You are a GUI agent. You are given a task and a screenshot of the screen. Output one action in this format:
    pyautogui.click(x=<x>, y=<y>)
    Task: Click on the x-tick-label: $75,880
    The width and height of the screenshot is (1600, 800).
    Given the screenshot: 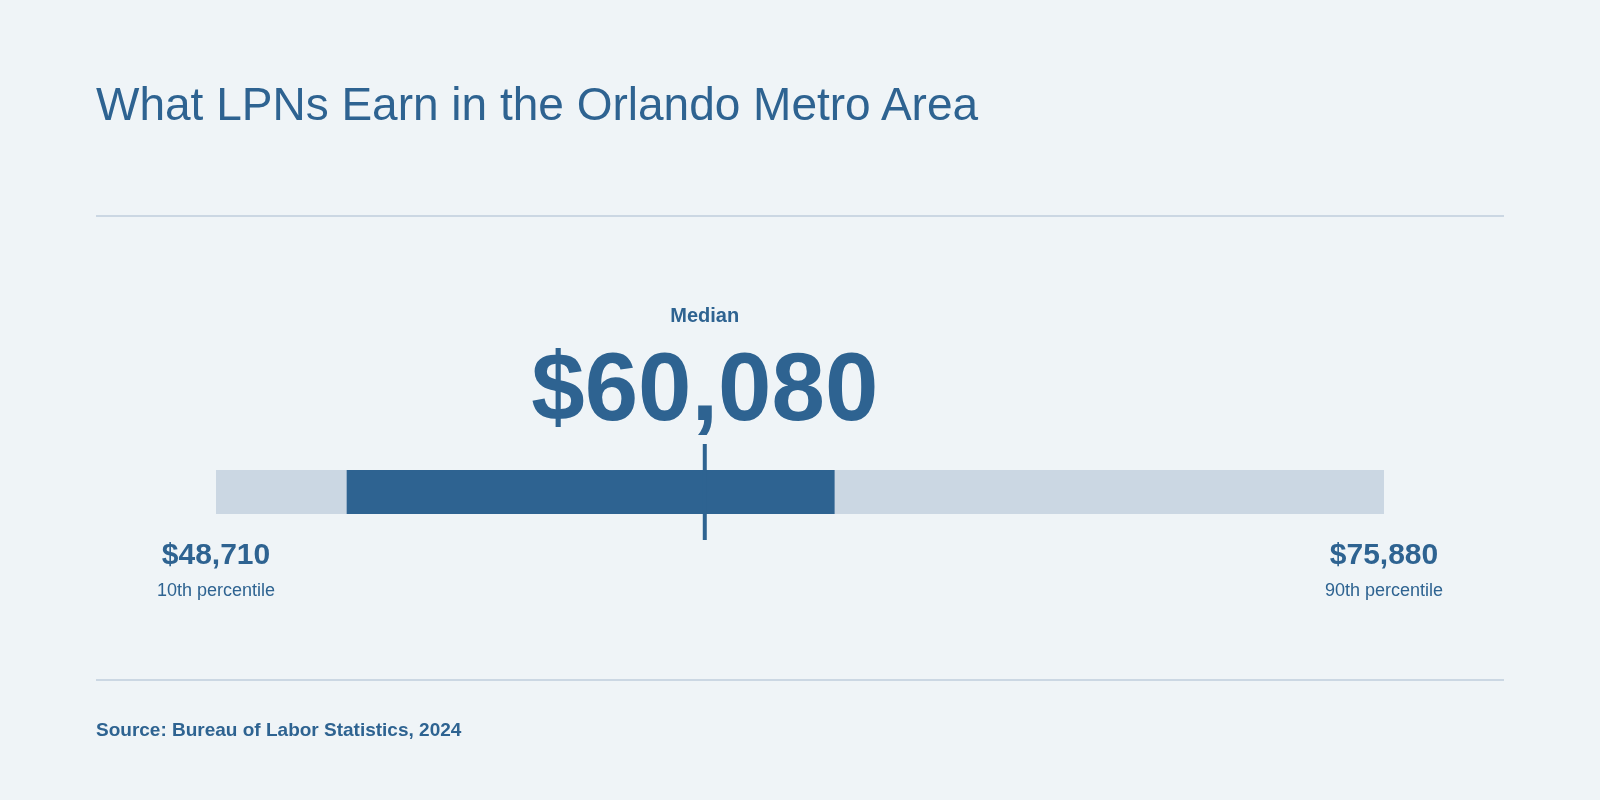 What is the action you would take?
    pyautogui.click(x=1384, y=553)
    